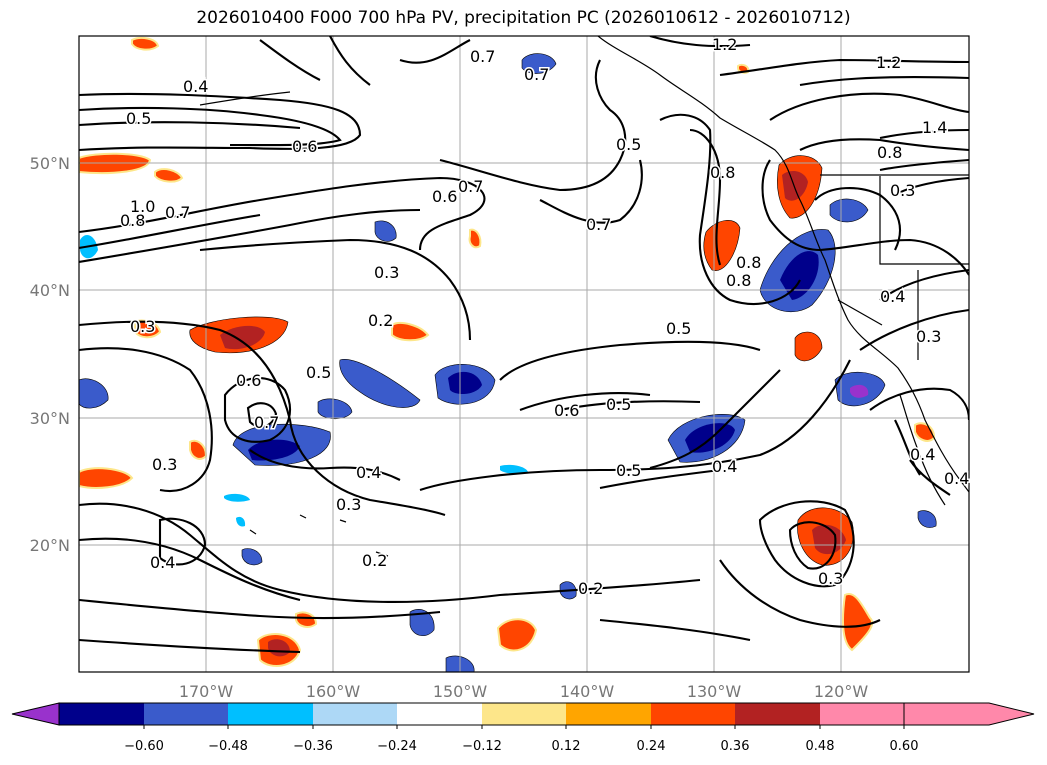  Describe the element at coordinates (144, 746) in the screenshot. I see `colorbar-tick-label: −0.60` at that location.